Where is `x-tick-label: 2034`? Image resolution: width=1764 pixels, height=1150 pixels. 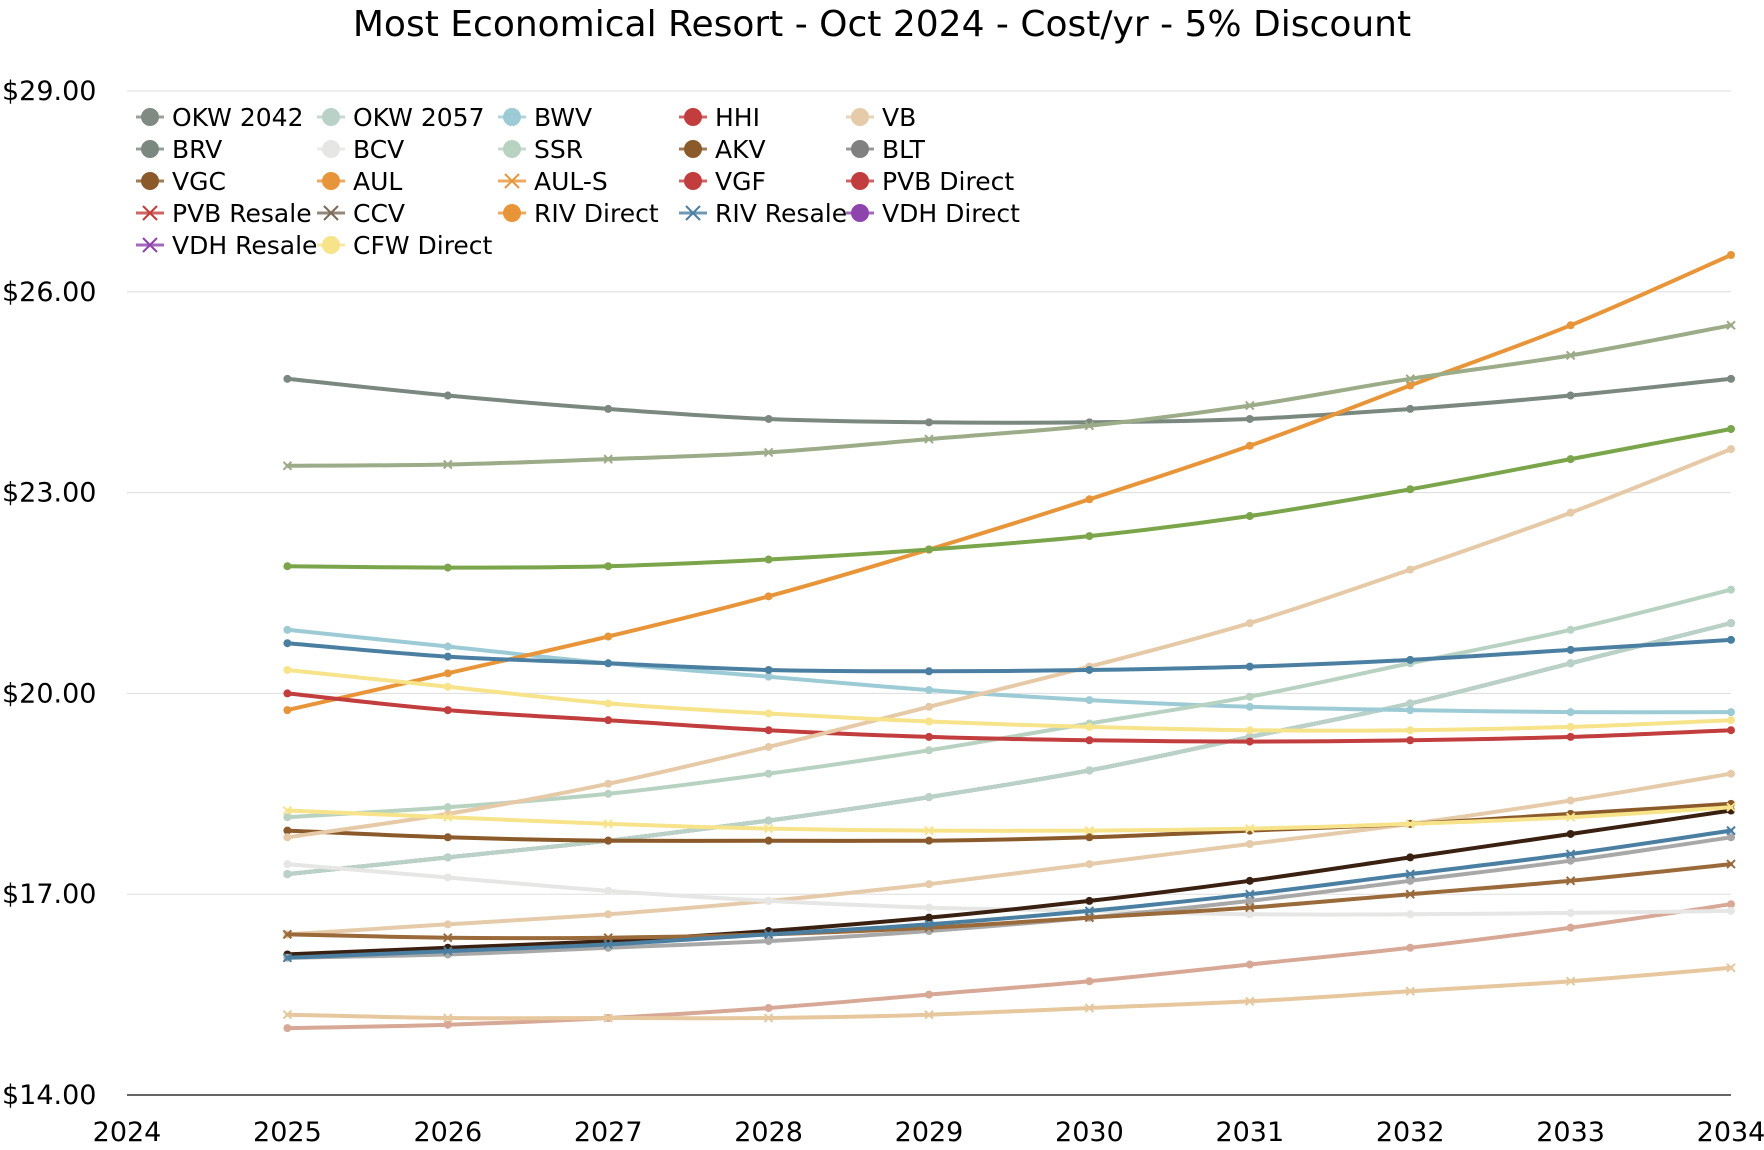 x-tick-label: 2034 is located at coordinates (1730, 1132).